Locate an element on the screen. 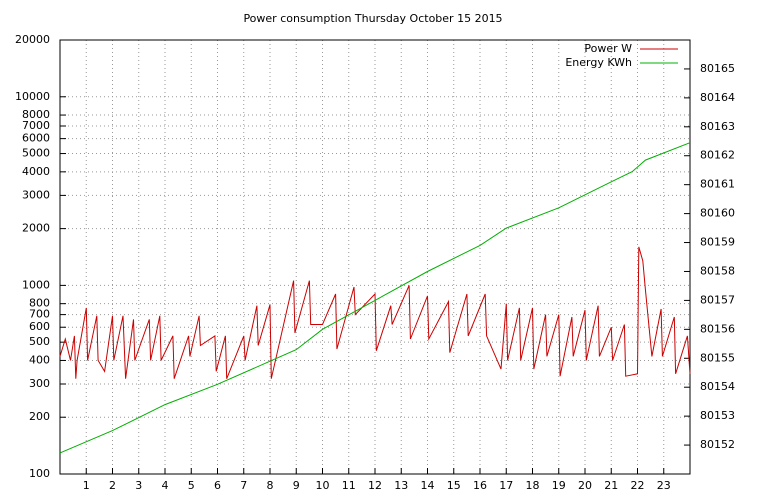 Image resolution: width=768 pixels, height=504 pixels. x-tick-label: 9 is located at coordinates (296, 485).